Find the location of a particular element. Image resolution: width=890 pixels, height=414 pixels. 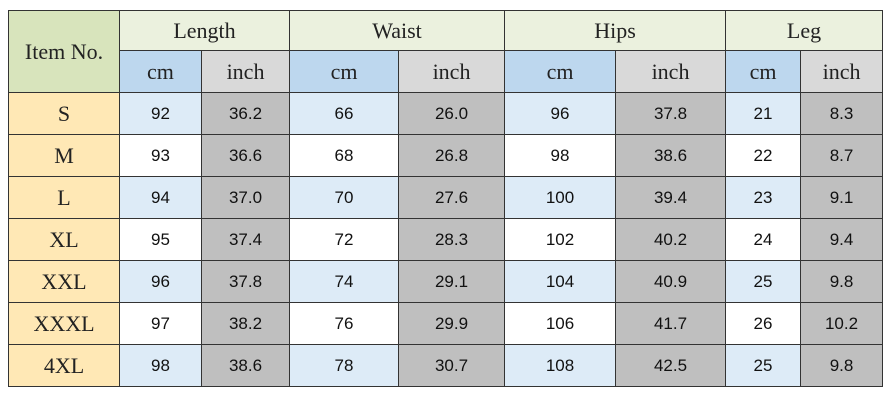

cm-value: 94 is located at coordinates (160, 197).